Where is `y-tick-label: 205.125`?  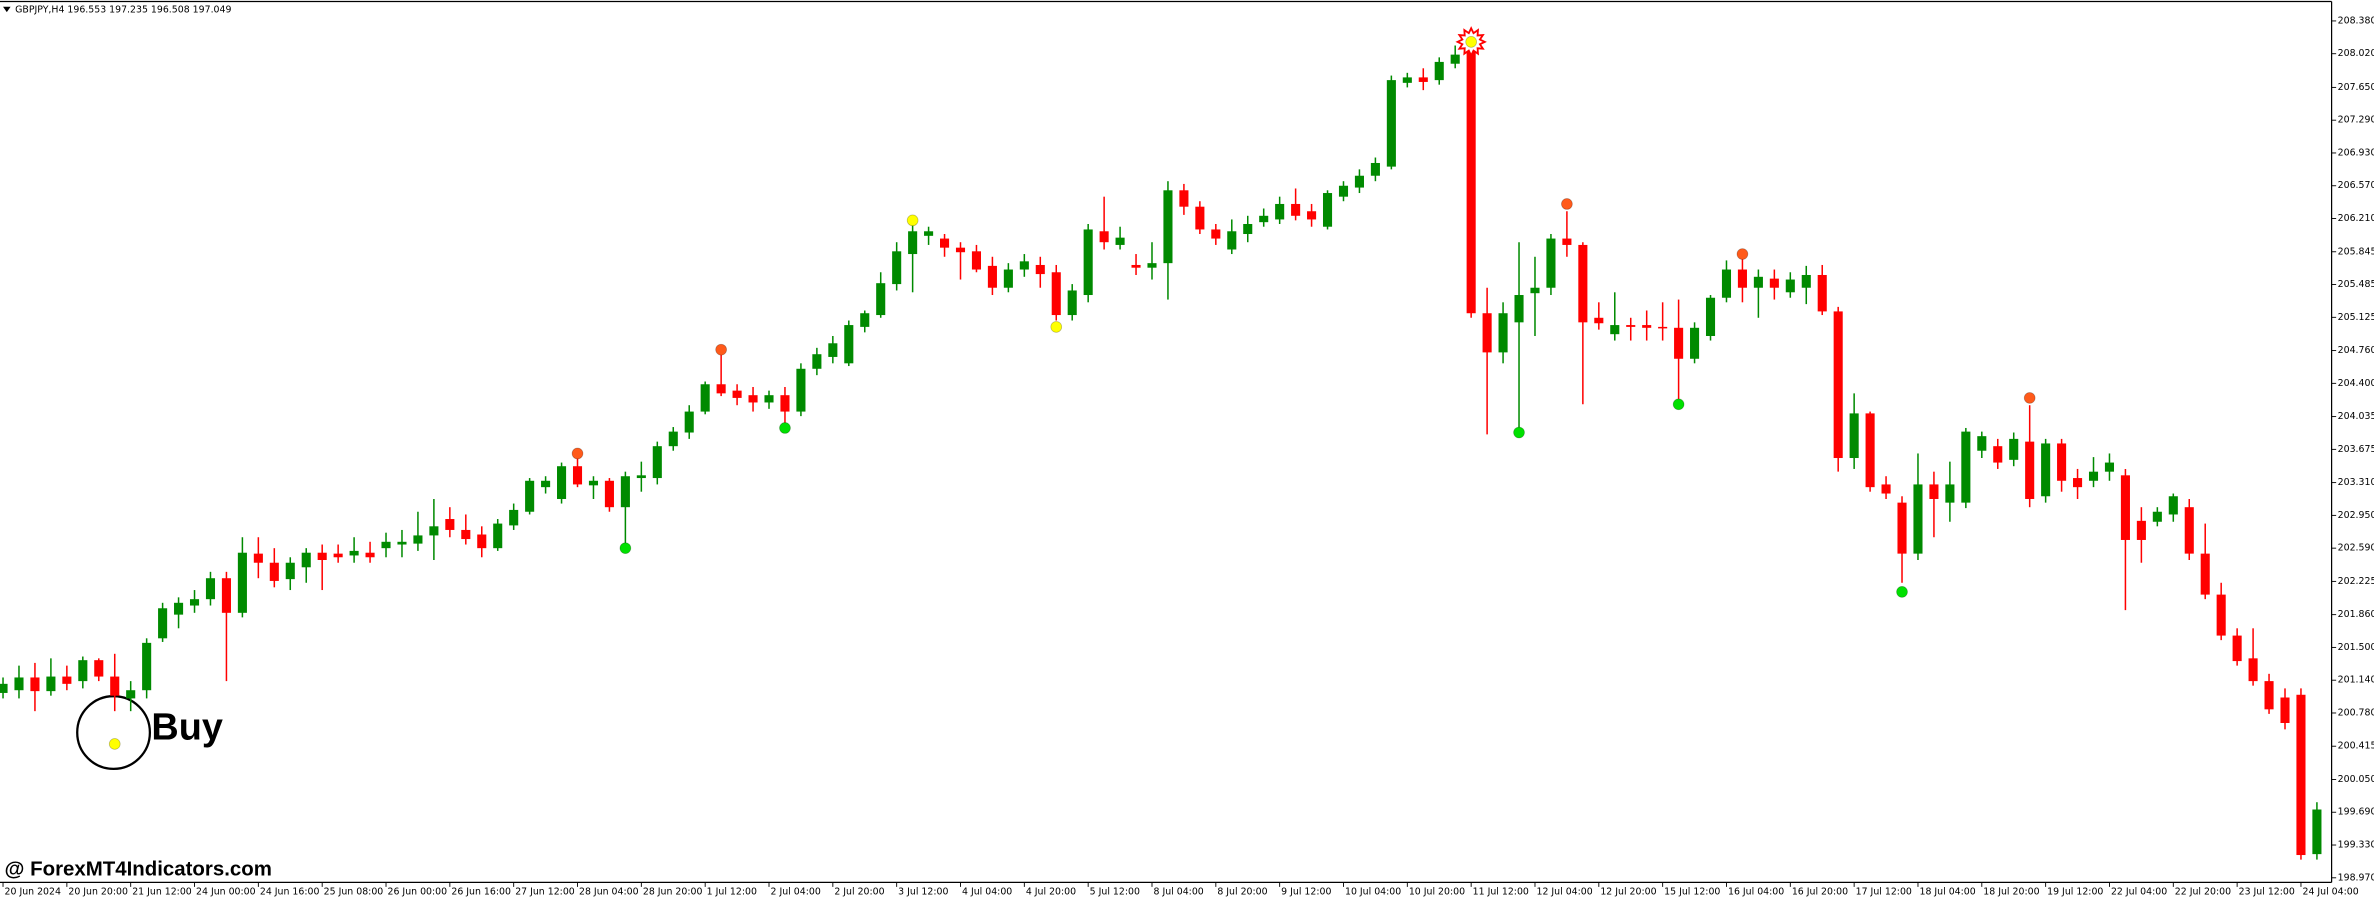
y-tick-label: 205.125 is located at coordinates (2356, 317).